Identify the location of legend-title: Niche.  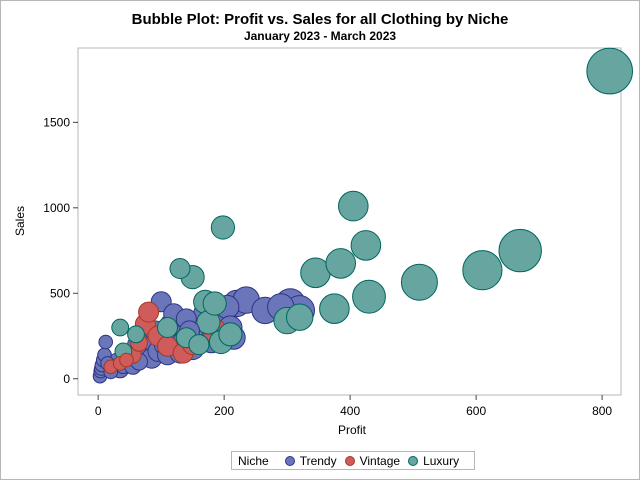
(253, 460).